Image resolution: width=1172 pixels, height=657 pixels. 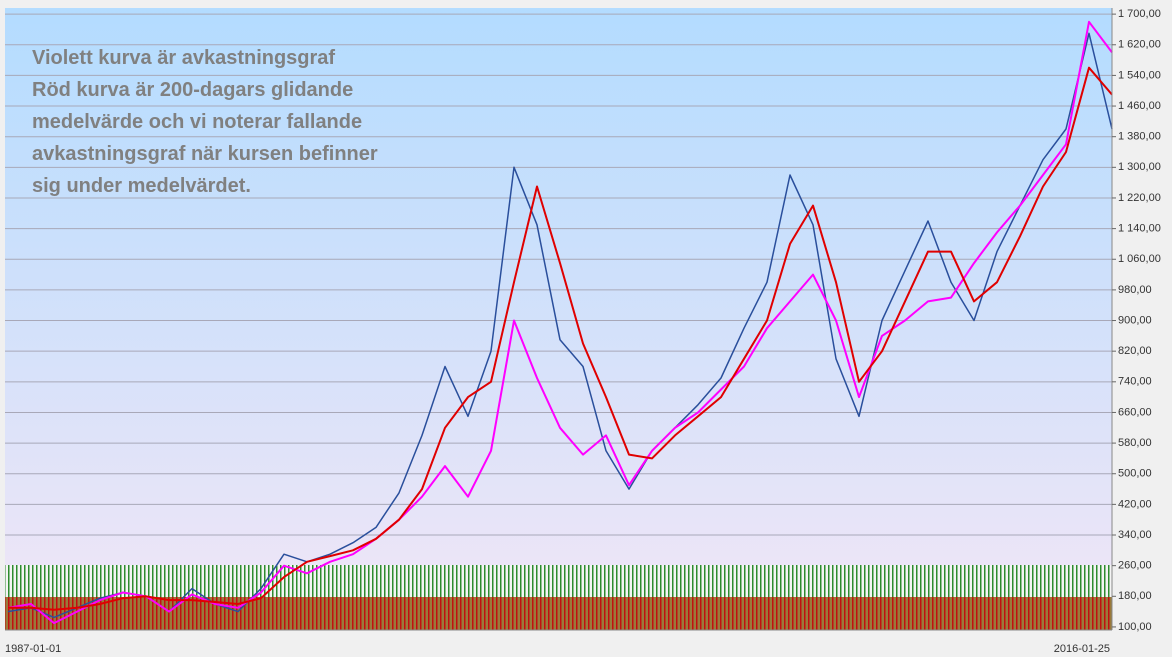 What do you see at coordinates (1139, 198) in the screenshot?
I see `y-tick-label: 1 220,00` at bounding box center [1139, 198].